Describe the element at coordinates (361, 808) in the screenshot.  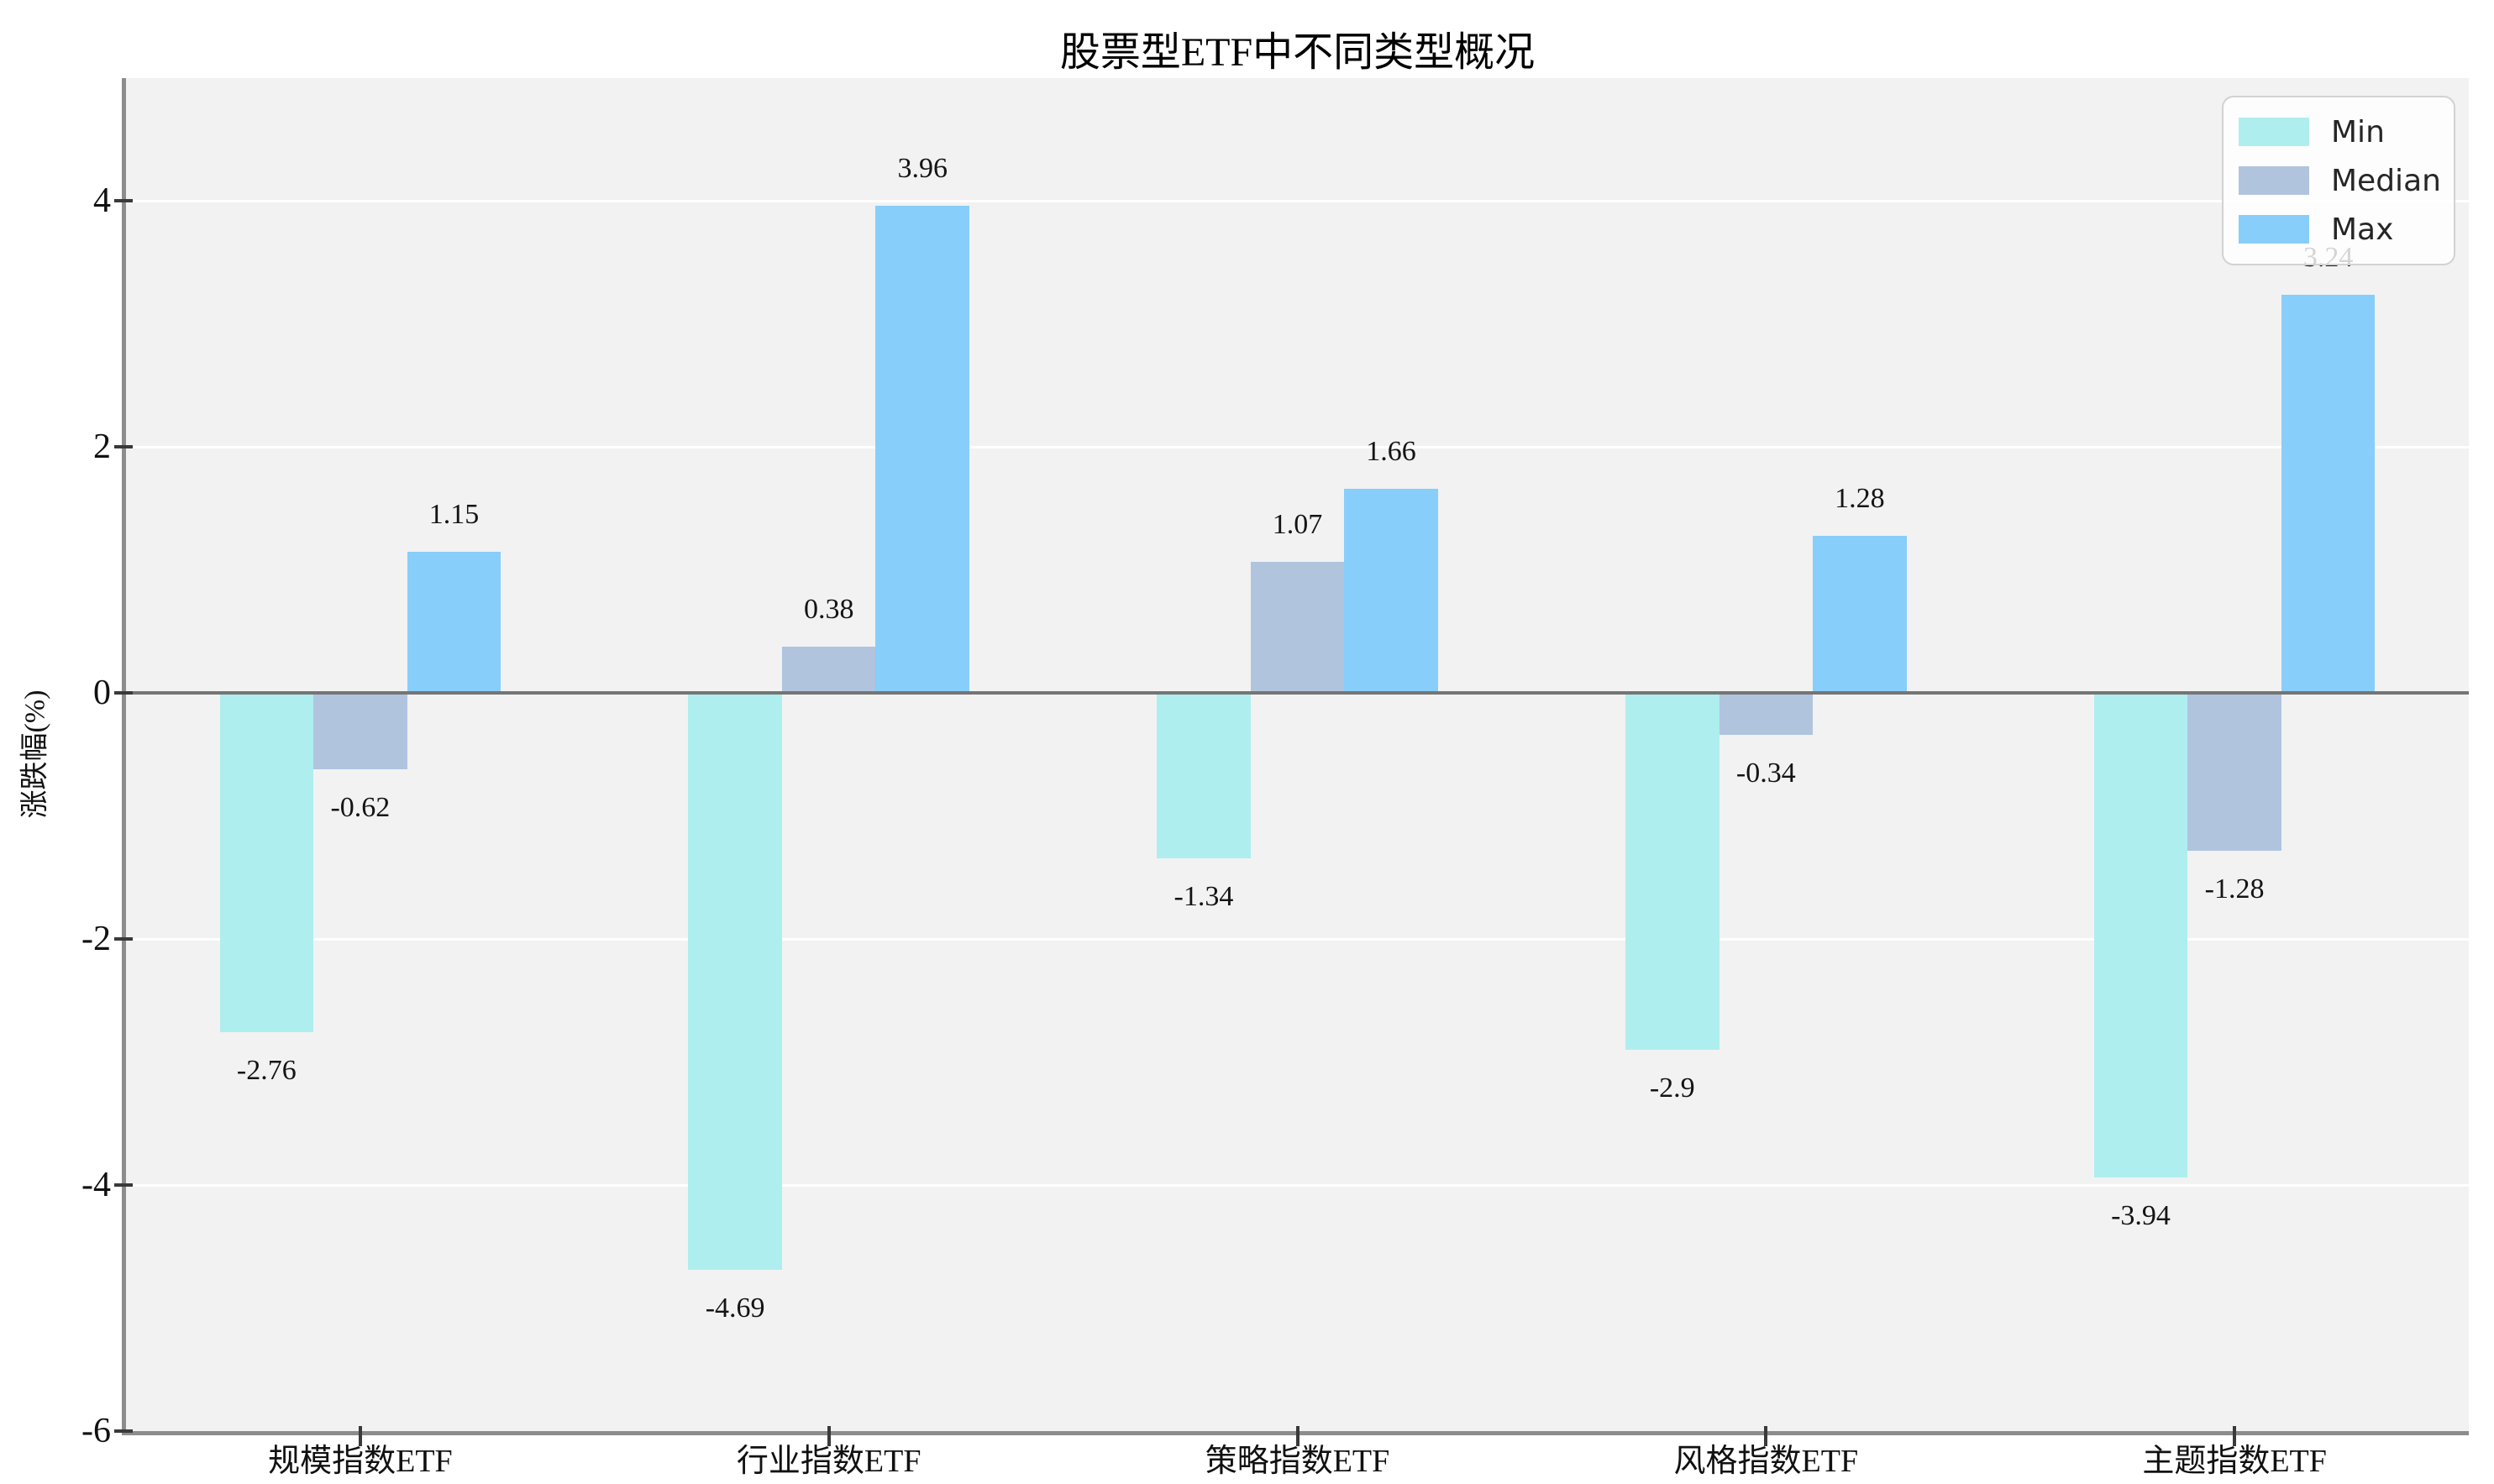
I see `value-label-median-0: -0.62` at that location.